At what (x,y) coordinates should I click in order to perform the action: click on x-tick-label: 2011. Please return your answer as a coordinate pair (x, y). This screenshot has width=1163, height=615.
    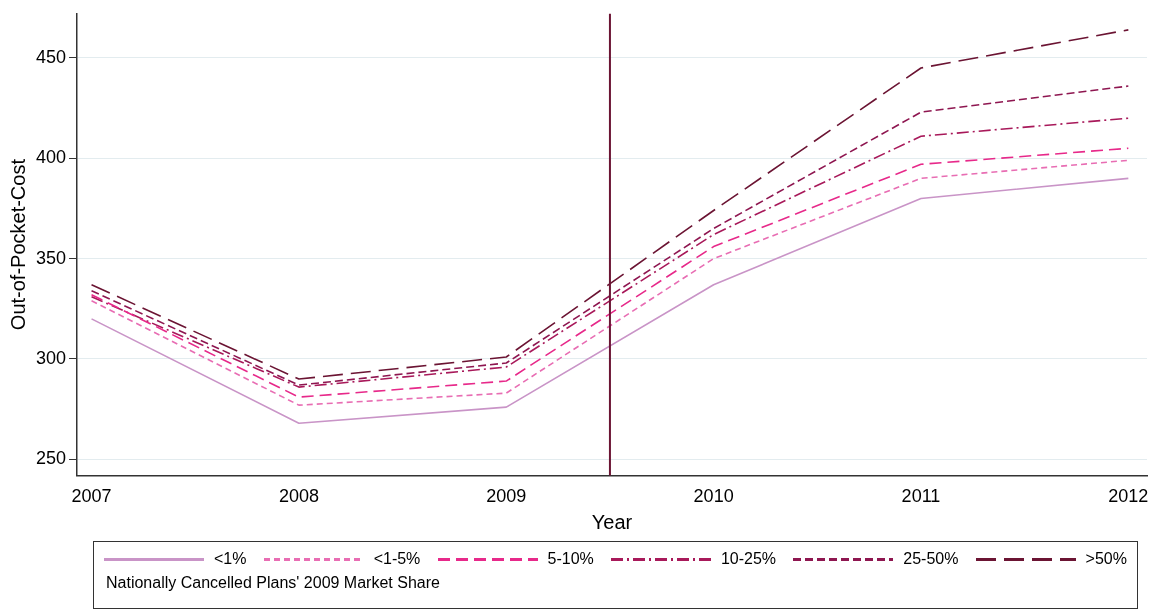
    Looking at the image, I should click on (921, 496).